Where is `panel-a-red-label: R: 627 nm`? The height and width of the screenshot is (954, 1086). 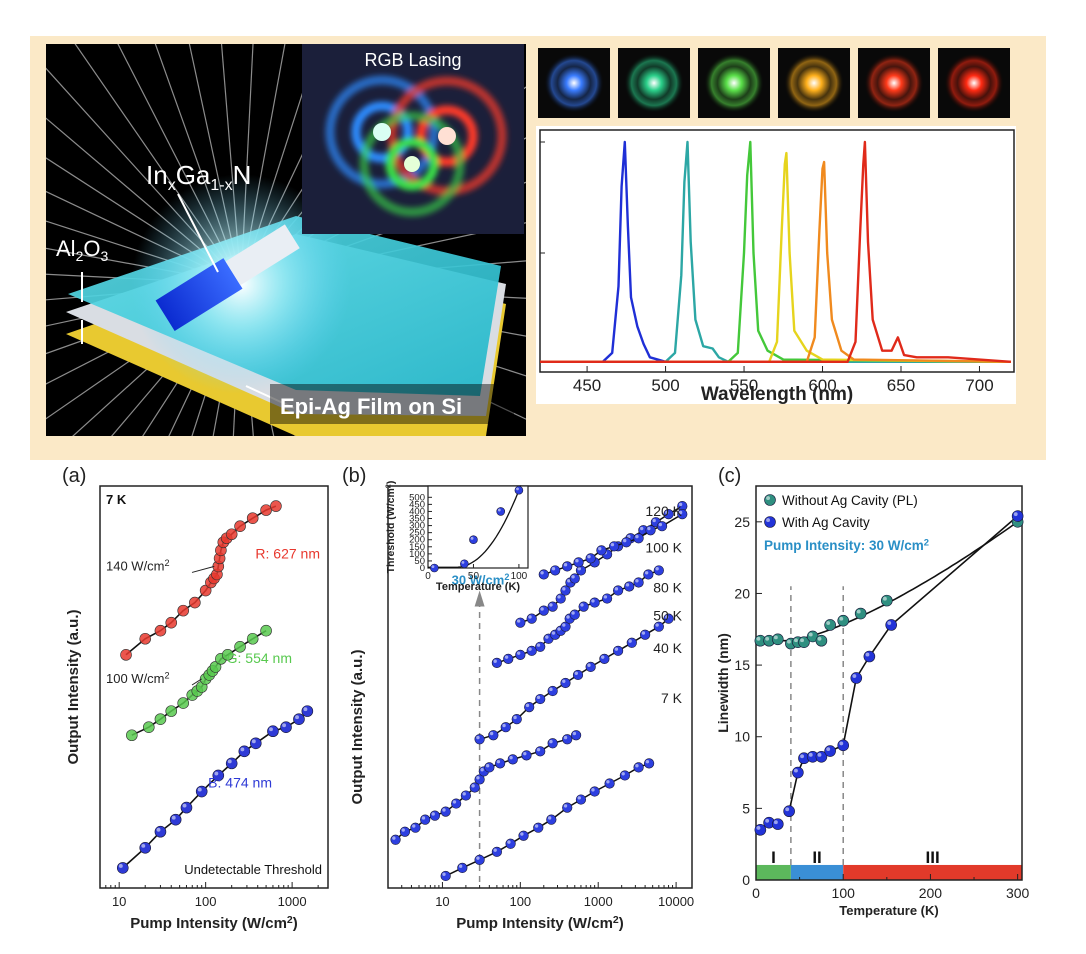
panel-a-red-label: R: 627 nm is located at coordinates (287, 553).